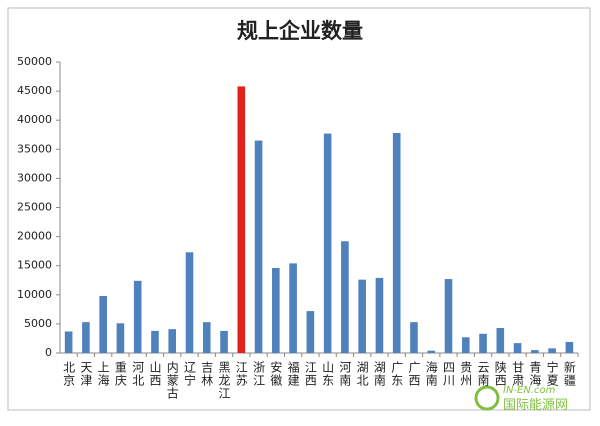  What do you see at coordinates (138, 374) in the screenshot?
I see `x-tick-label: 河北` at bounding box center [138, 374].